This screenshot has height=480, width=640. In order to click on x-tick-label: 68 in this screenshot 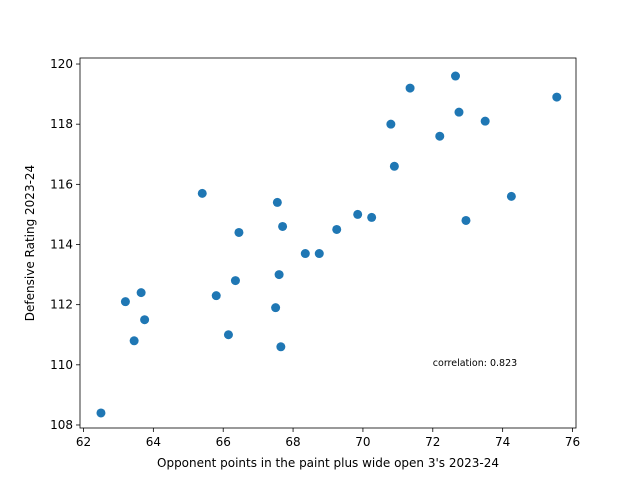, I will do `click(292, 442)`.